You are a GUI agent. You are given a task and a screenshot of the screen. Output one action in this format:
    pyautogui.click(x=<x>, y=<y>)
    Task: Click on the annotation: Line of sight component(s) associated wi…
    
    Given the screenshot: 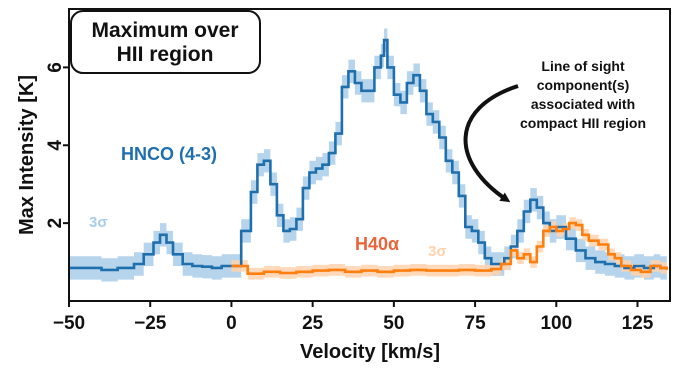 What is the action you would take?
    pyautogui.click(x=554, y=130)
    